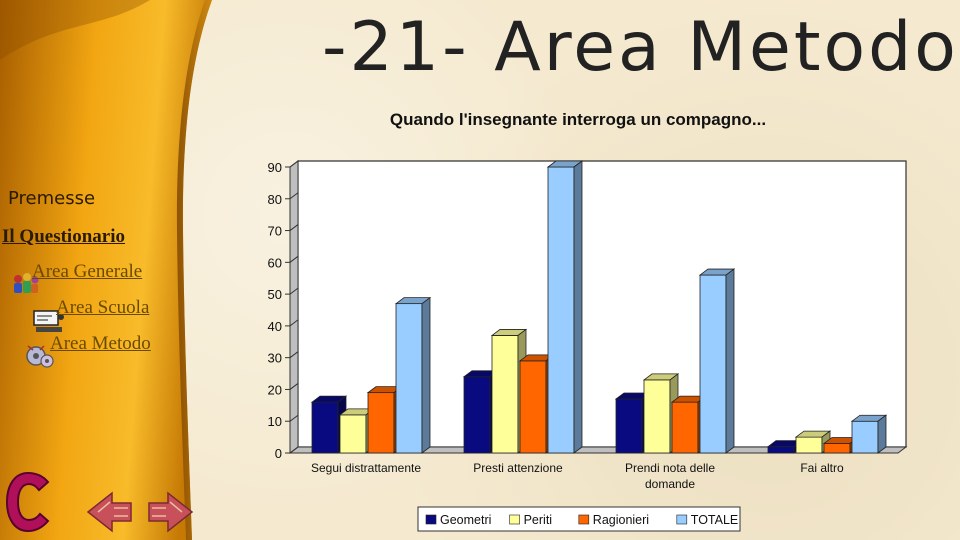 The width and height of the screenshot is (960, 540). Describe the element at coordinates (48, 321) in the screenshot. I see `classroom-icon` at that location.